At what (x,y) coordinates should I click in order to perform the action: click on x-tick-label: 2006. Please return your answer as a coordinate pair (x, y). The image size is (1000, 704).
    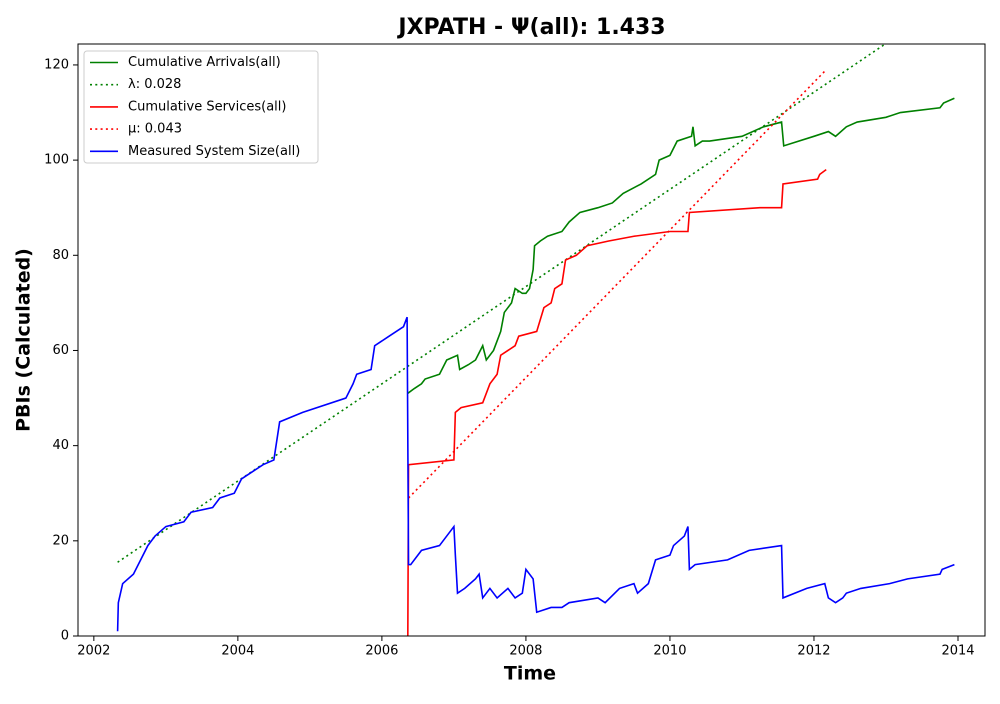
    Looking at the image, I should click on (381, 651).